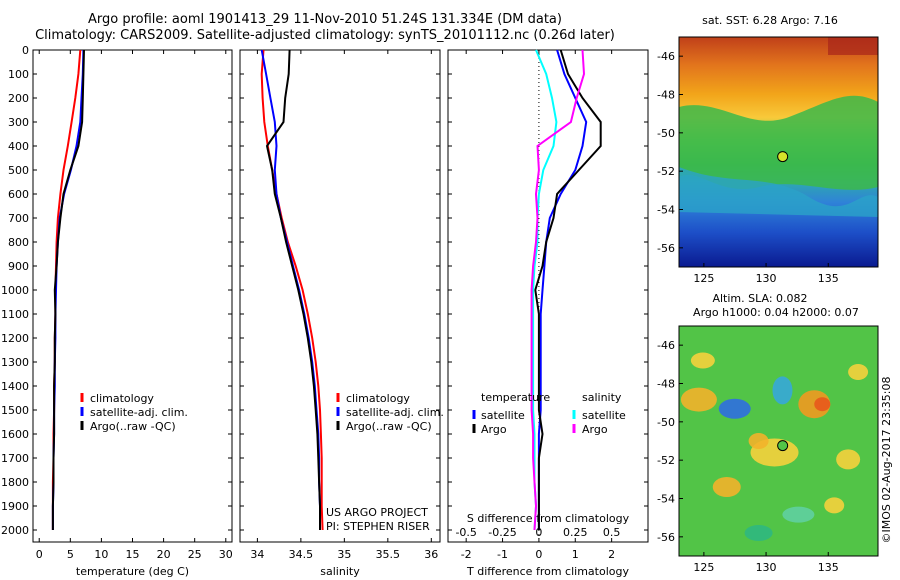 This screenshot has width=900, height=580. I want to click on y-tick-label: 1800, so click(15, 482).